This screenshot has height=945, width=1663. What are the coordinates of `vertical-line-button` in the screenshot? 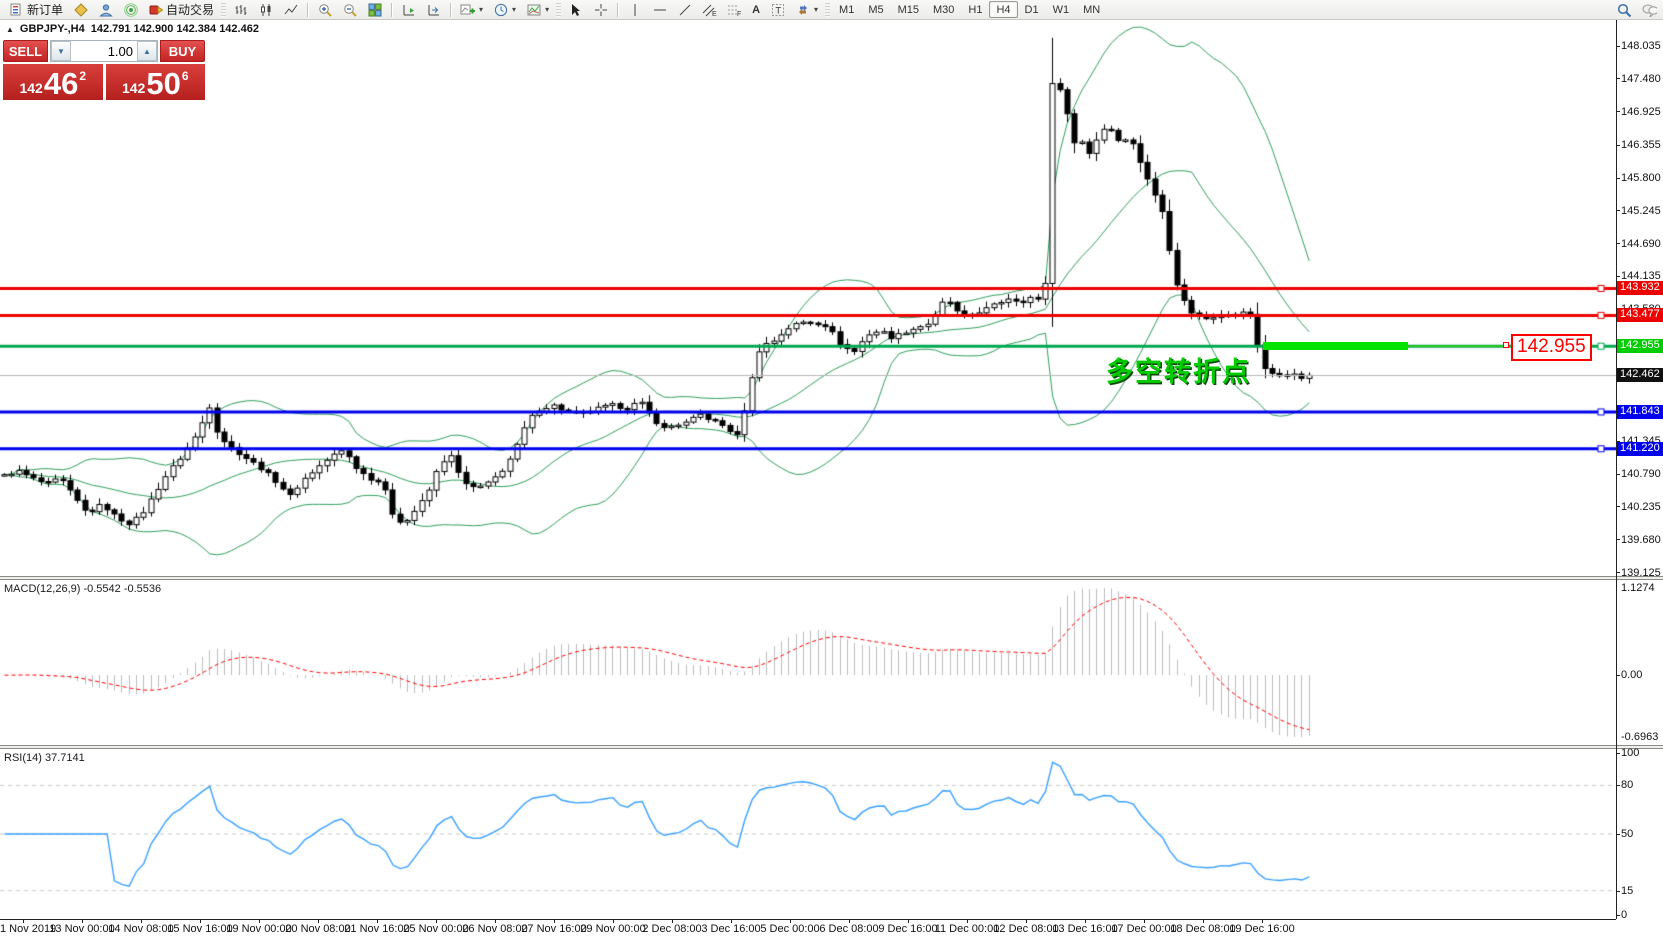 It's located at (634, 10).